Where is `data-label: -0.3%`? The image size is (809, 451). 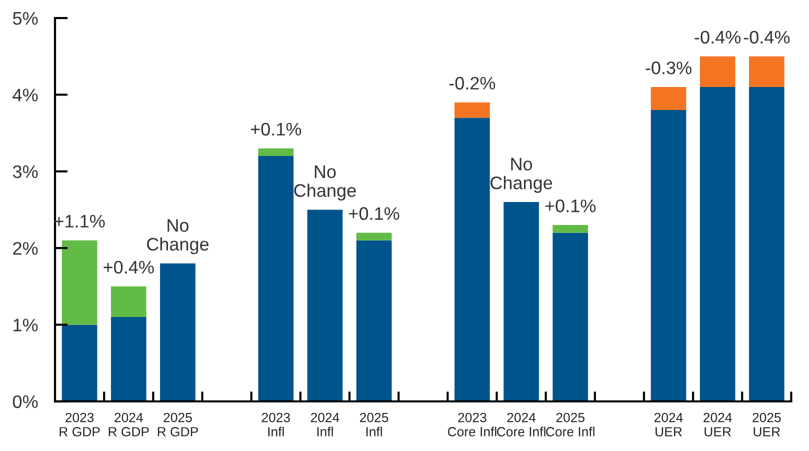 data-label: -0.3% is located at coordinates (669, 67).